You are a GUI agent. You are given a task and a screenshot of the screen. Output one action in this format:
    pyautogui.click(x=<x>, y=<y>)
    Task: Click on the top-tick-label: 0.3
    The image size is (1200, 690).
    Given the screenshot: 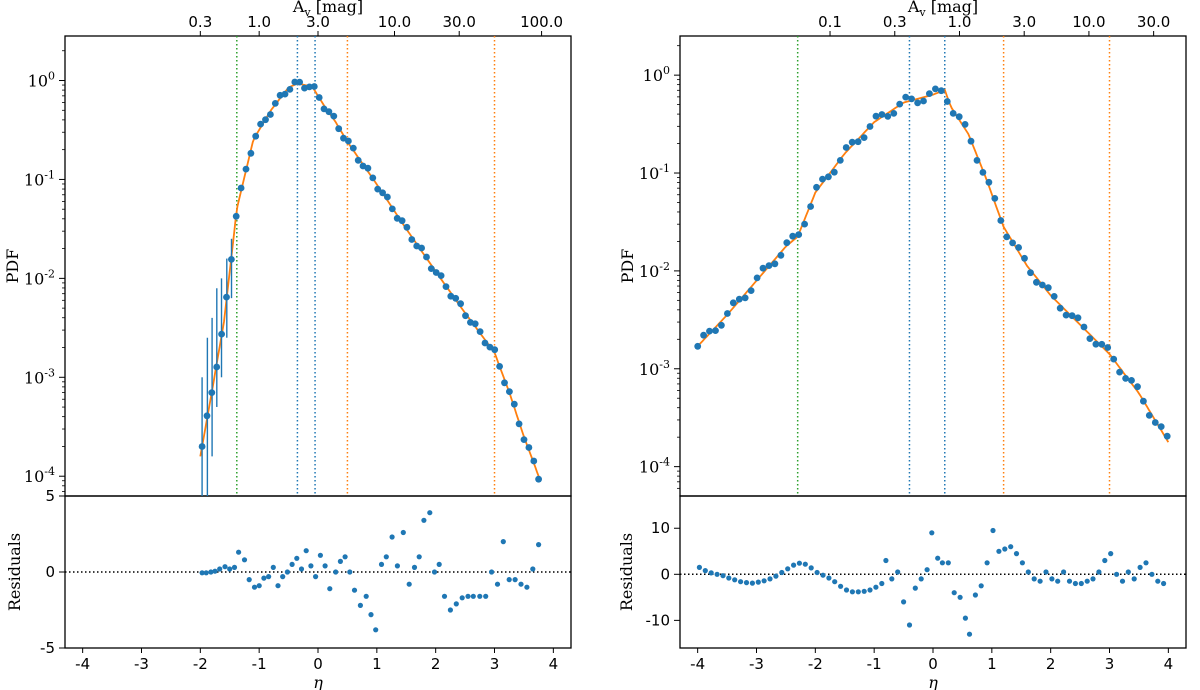 What is the action you would take?
    pyautogui.click(x=895, y=22)
    